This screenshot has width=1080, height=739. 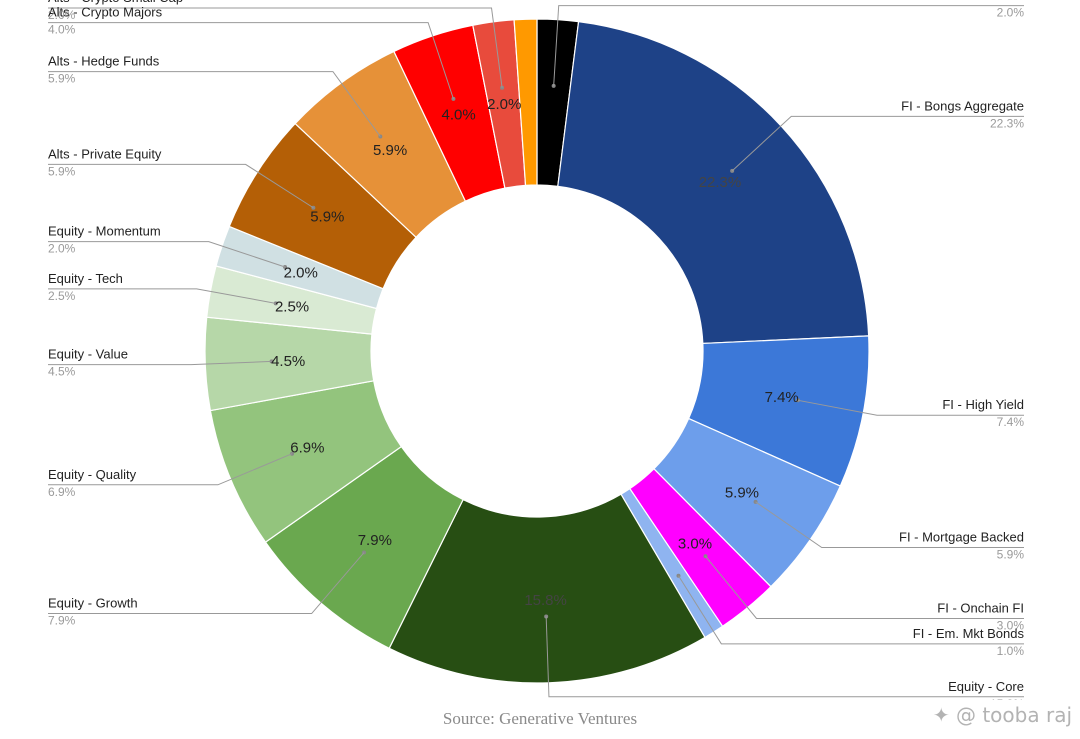 I want to click on legend-value: 15.8%, so click(x=1007, y=698).